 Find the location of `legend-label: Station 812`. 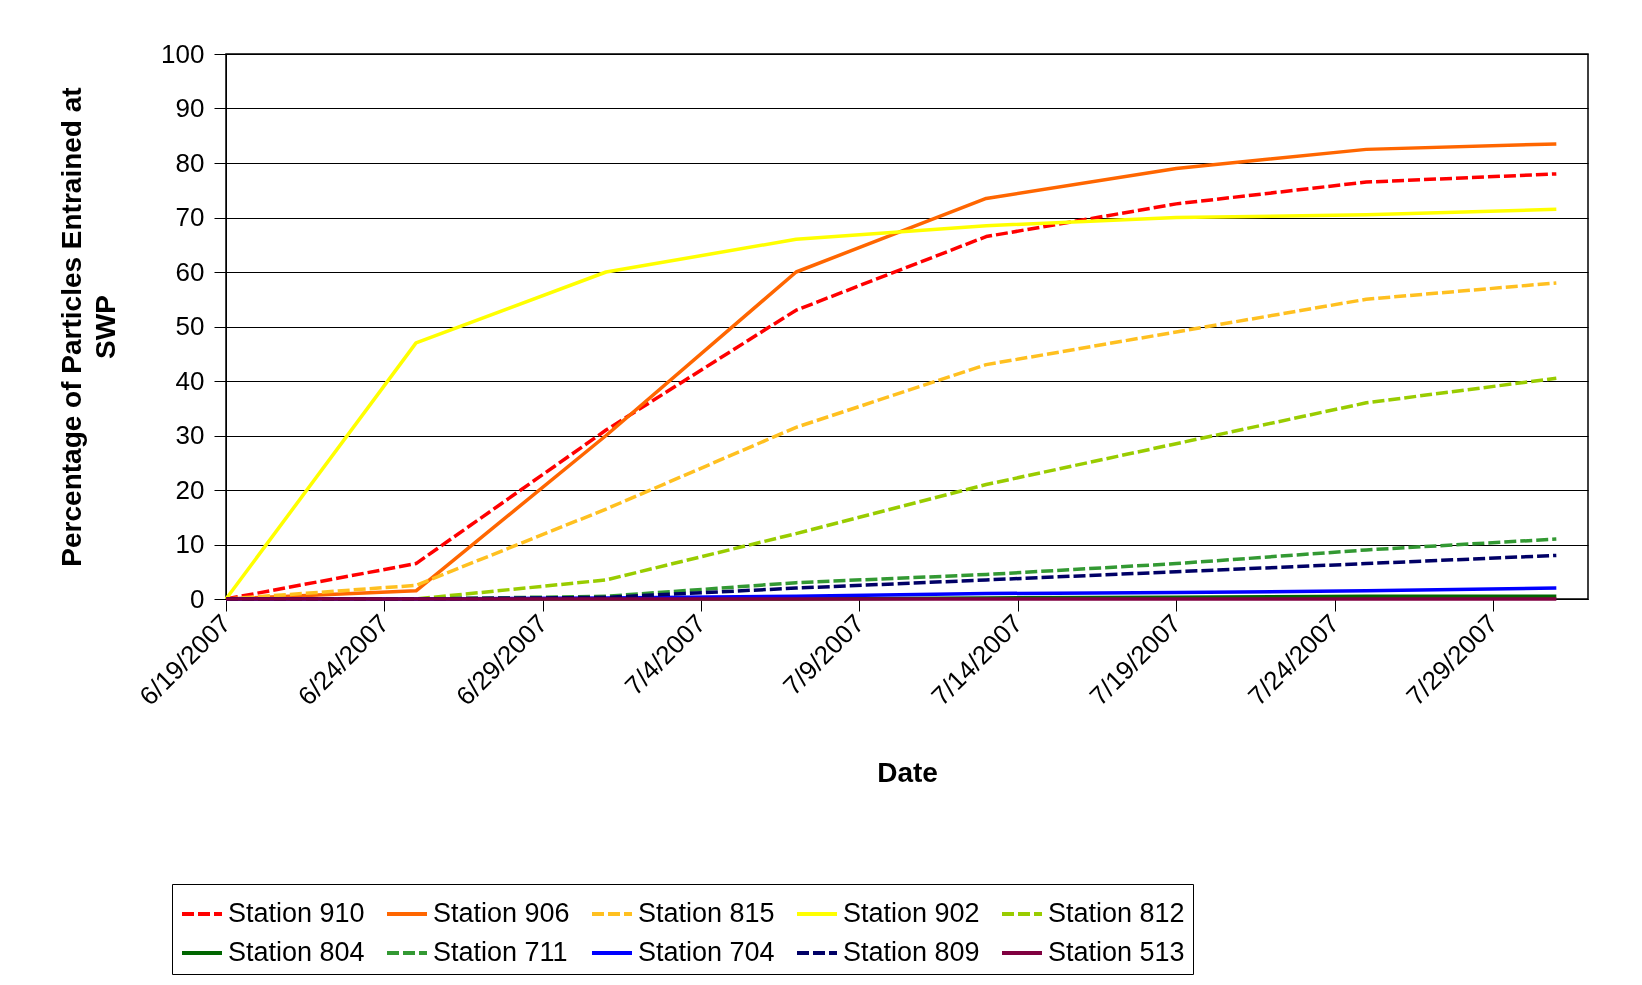

legend-label: Station 812 is located at coordinates (1116, 913).